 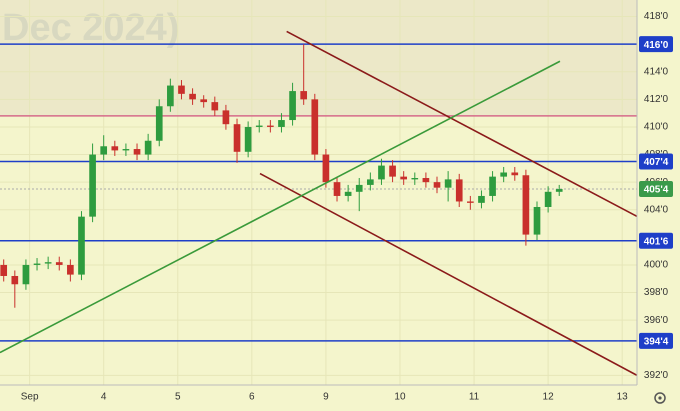 I want to click on price-badge-label: 405'4, so click(x=656, y=190).